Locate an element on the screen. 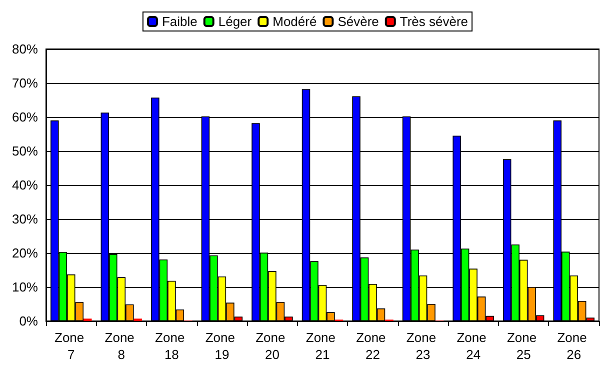 Image resolution: width=615 pixels, height=389 pixels. y-tick-label: 30% is located at coordinates (25, 219).